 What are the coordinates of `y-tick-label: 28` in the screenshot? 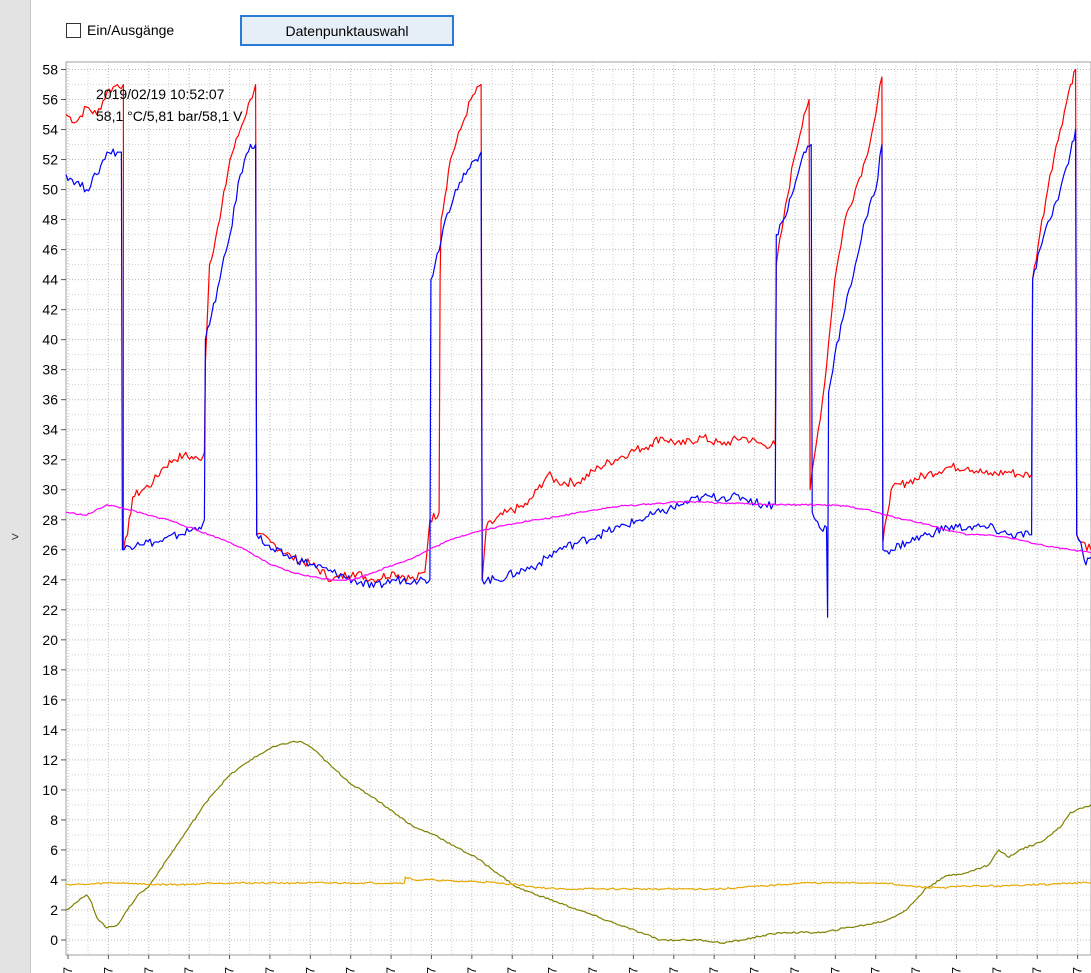 It's located at (50, 520).